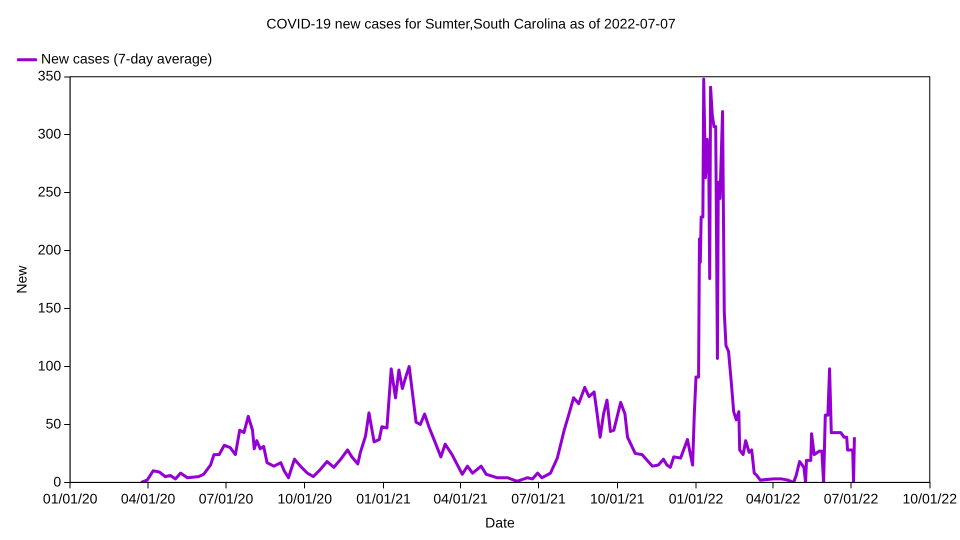 This screenshot has width=960, height=540. Describe the element at coordinates (471, 23) in the screenshot. I see `chart-title: COVID-19 new cases for Sumter,South Carolina as of 2022-07-07` at that location.